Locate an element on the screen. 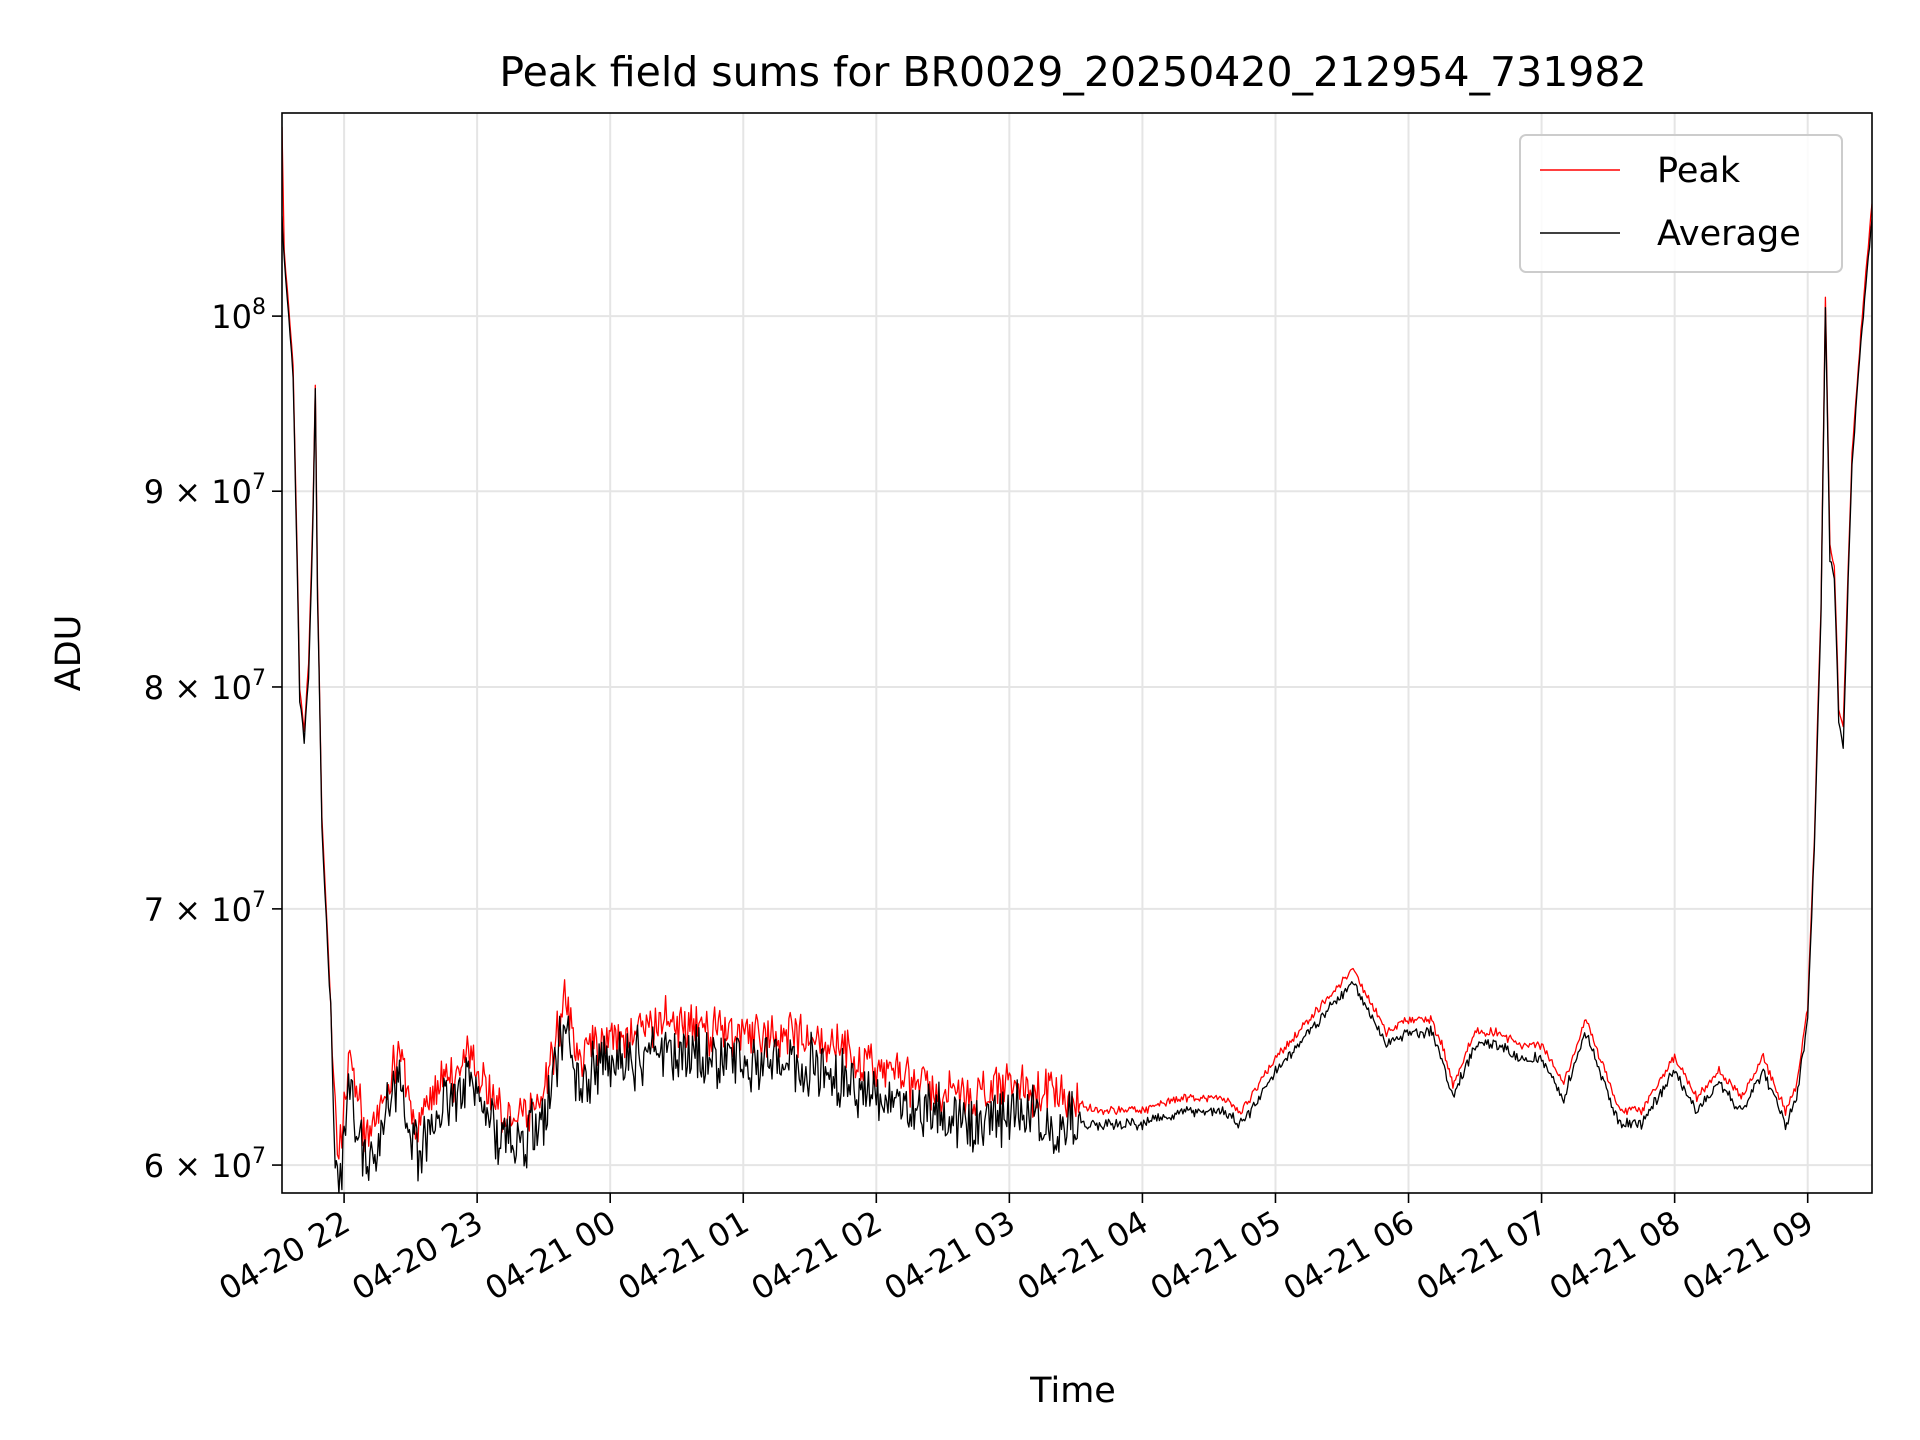  x-axis-label: Time is located at coordinates (1072, 1391).